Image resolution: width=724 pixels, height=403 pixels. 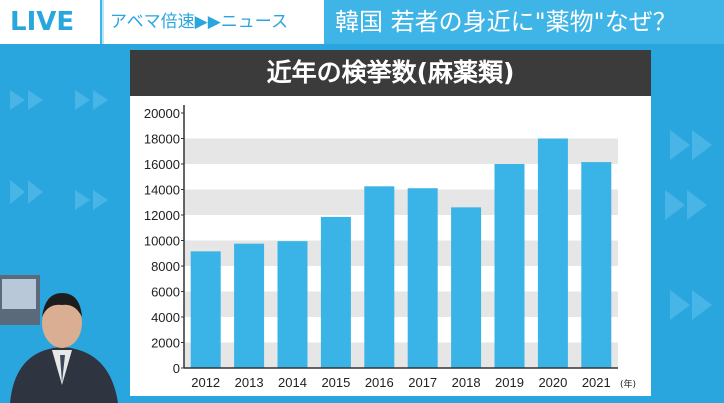 What do you see at coordinates (165, 266) in the screenshot?
I see `y-tick-label: 8000` at bounding box center [165, 266].